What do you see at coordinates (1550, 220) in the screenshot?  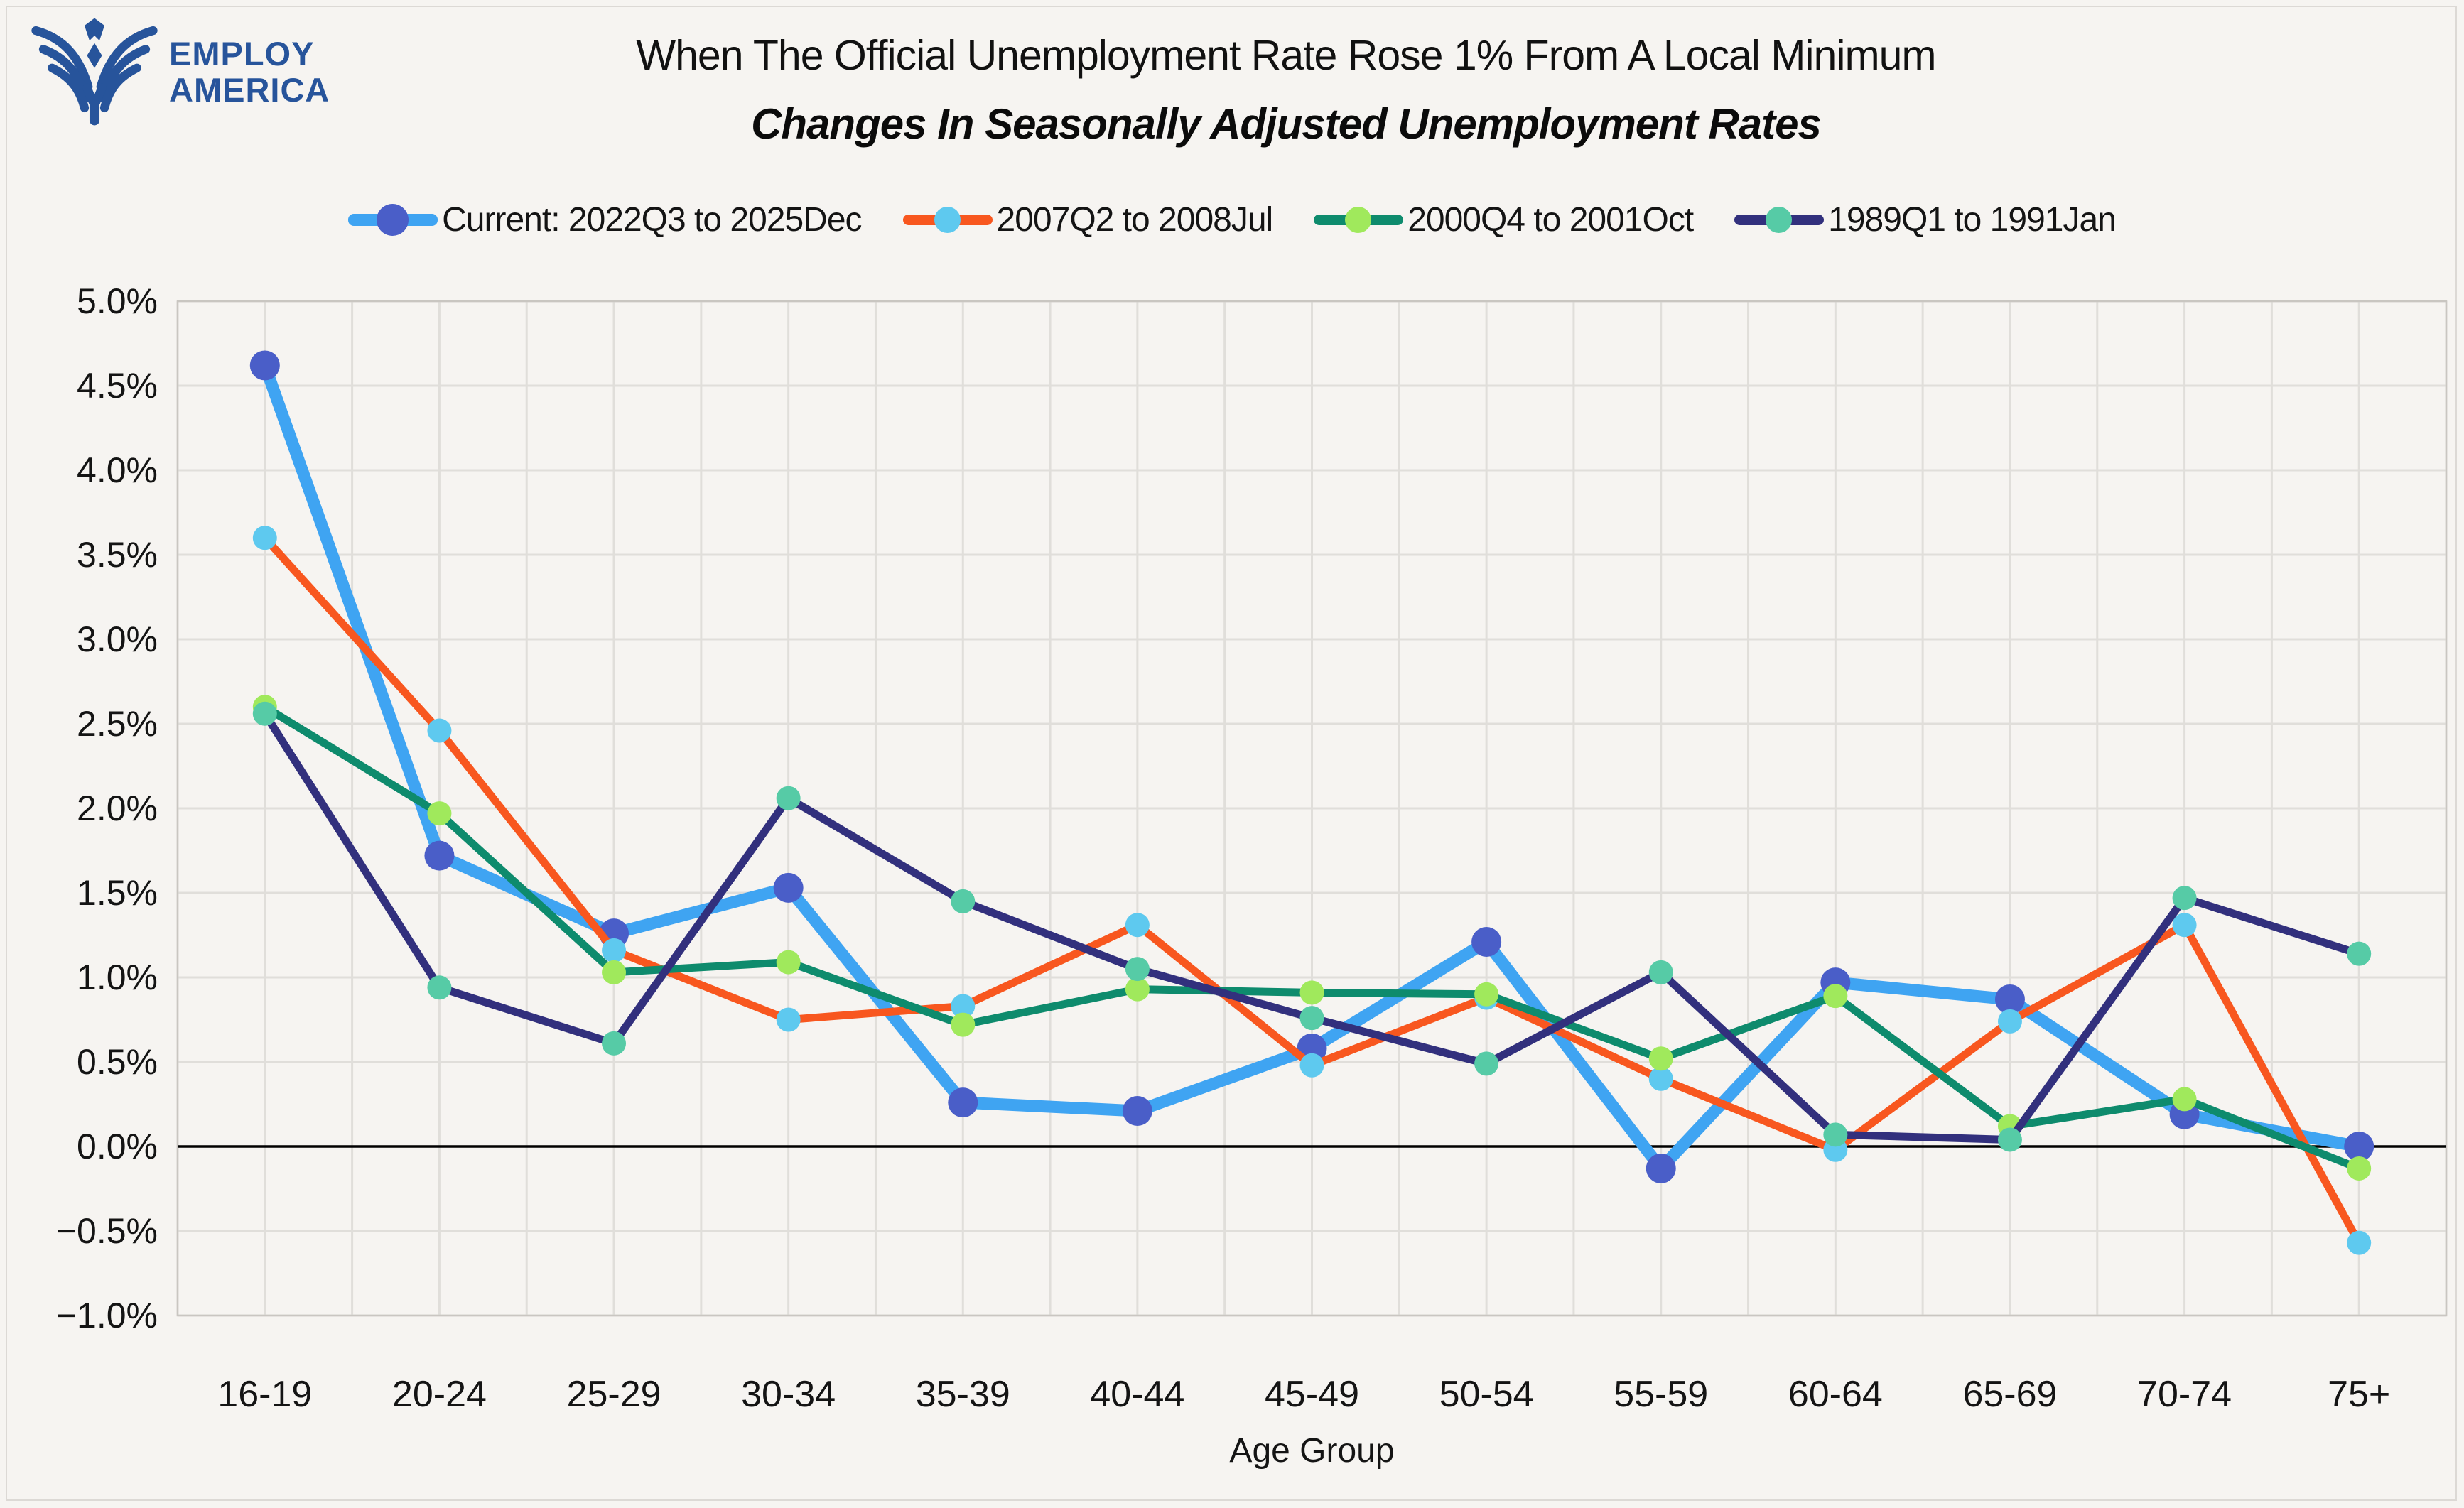 I see `legend-label: 2000Q4 to 2001Oct` at bounding box center [1550, 220].